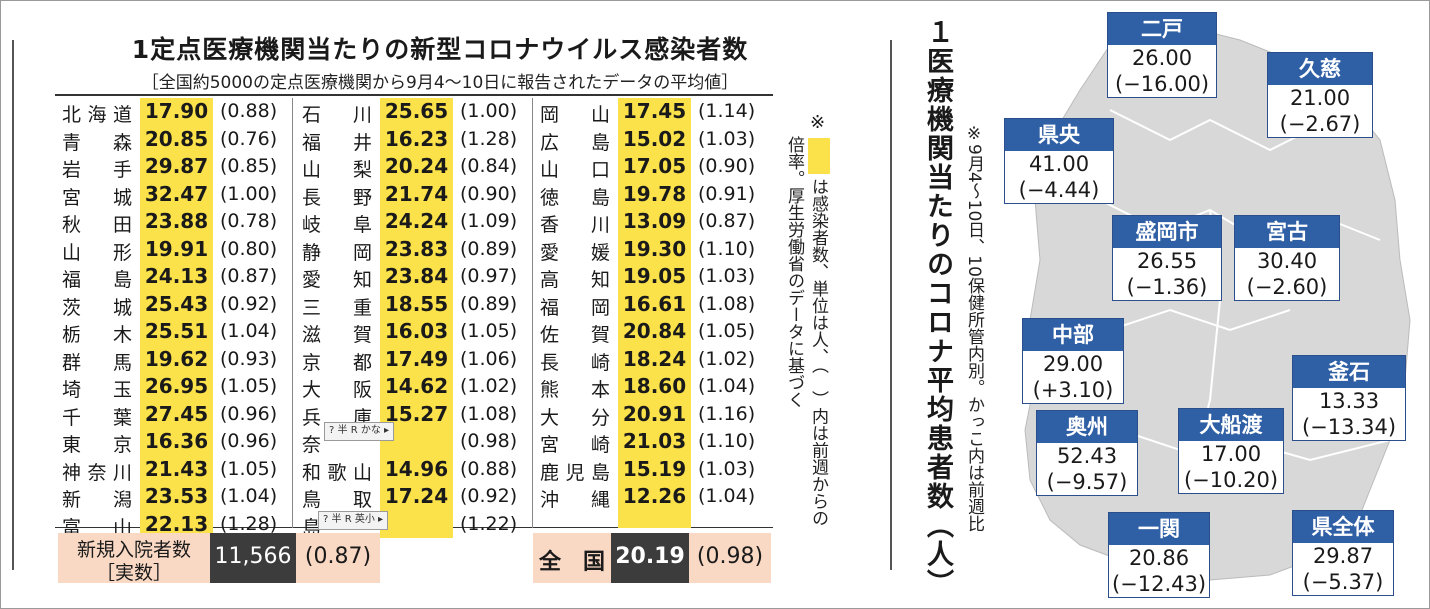 The width and height of the screenshot is (1430, 609). Describe the element at coordinates (1349, 401) in the screenshot. I see `region-value: 13.33` at that location.